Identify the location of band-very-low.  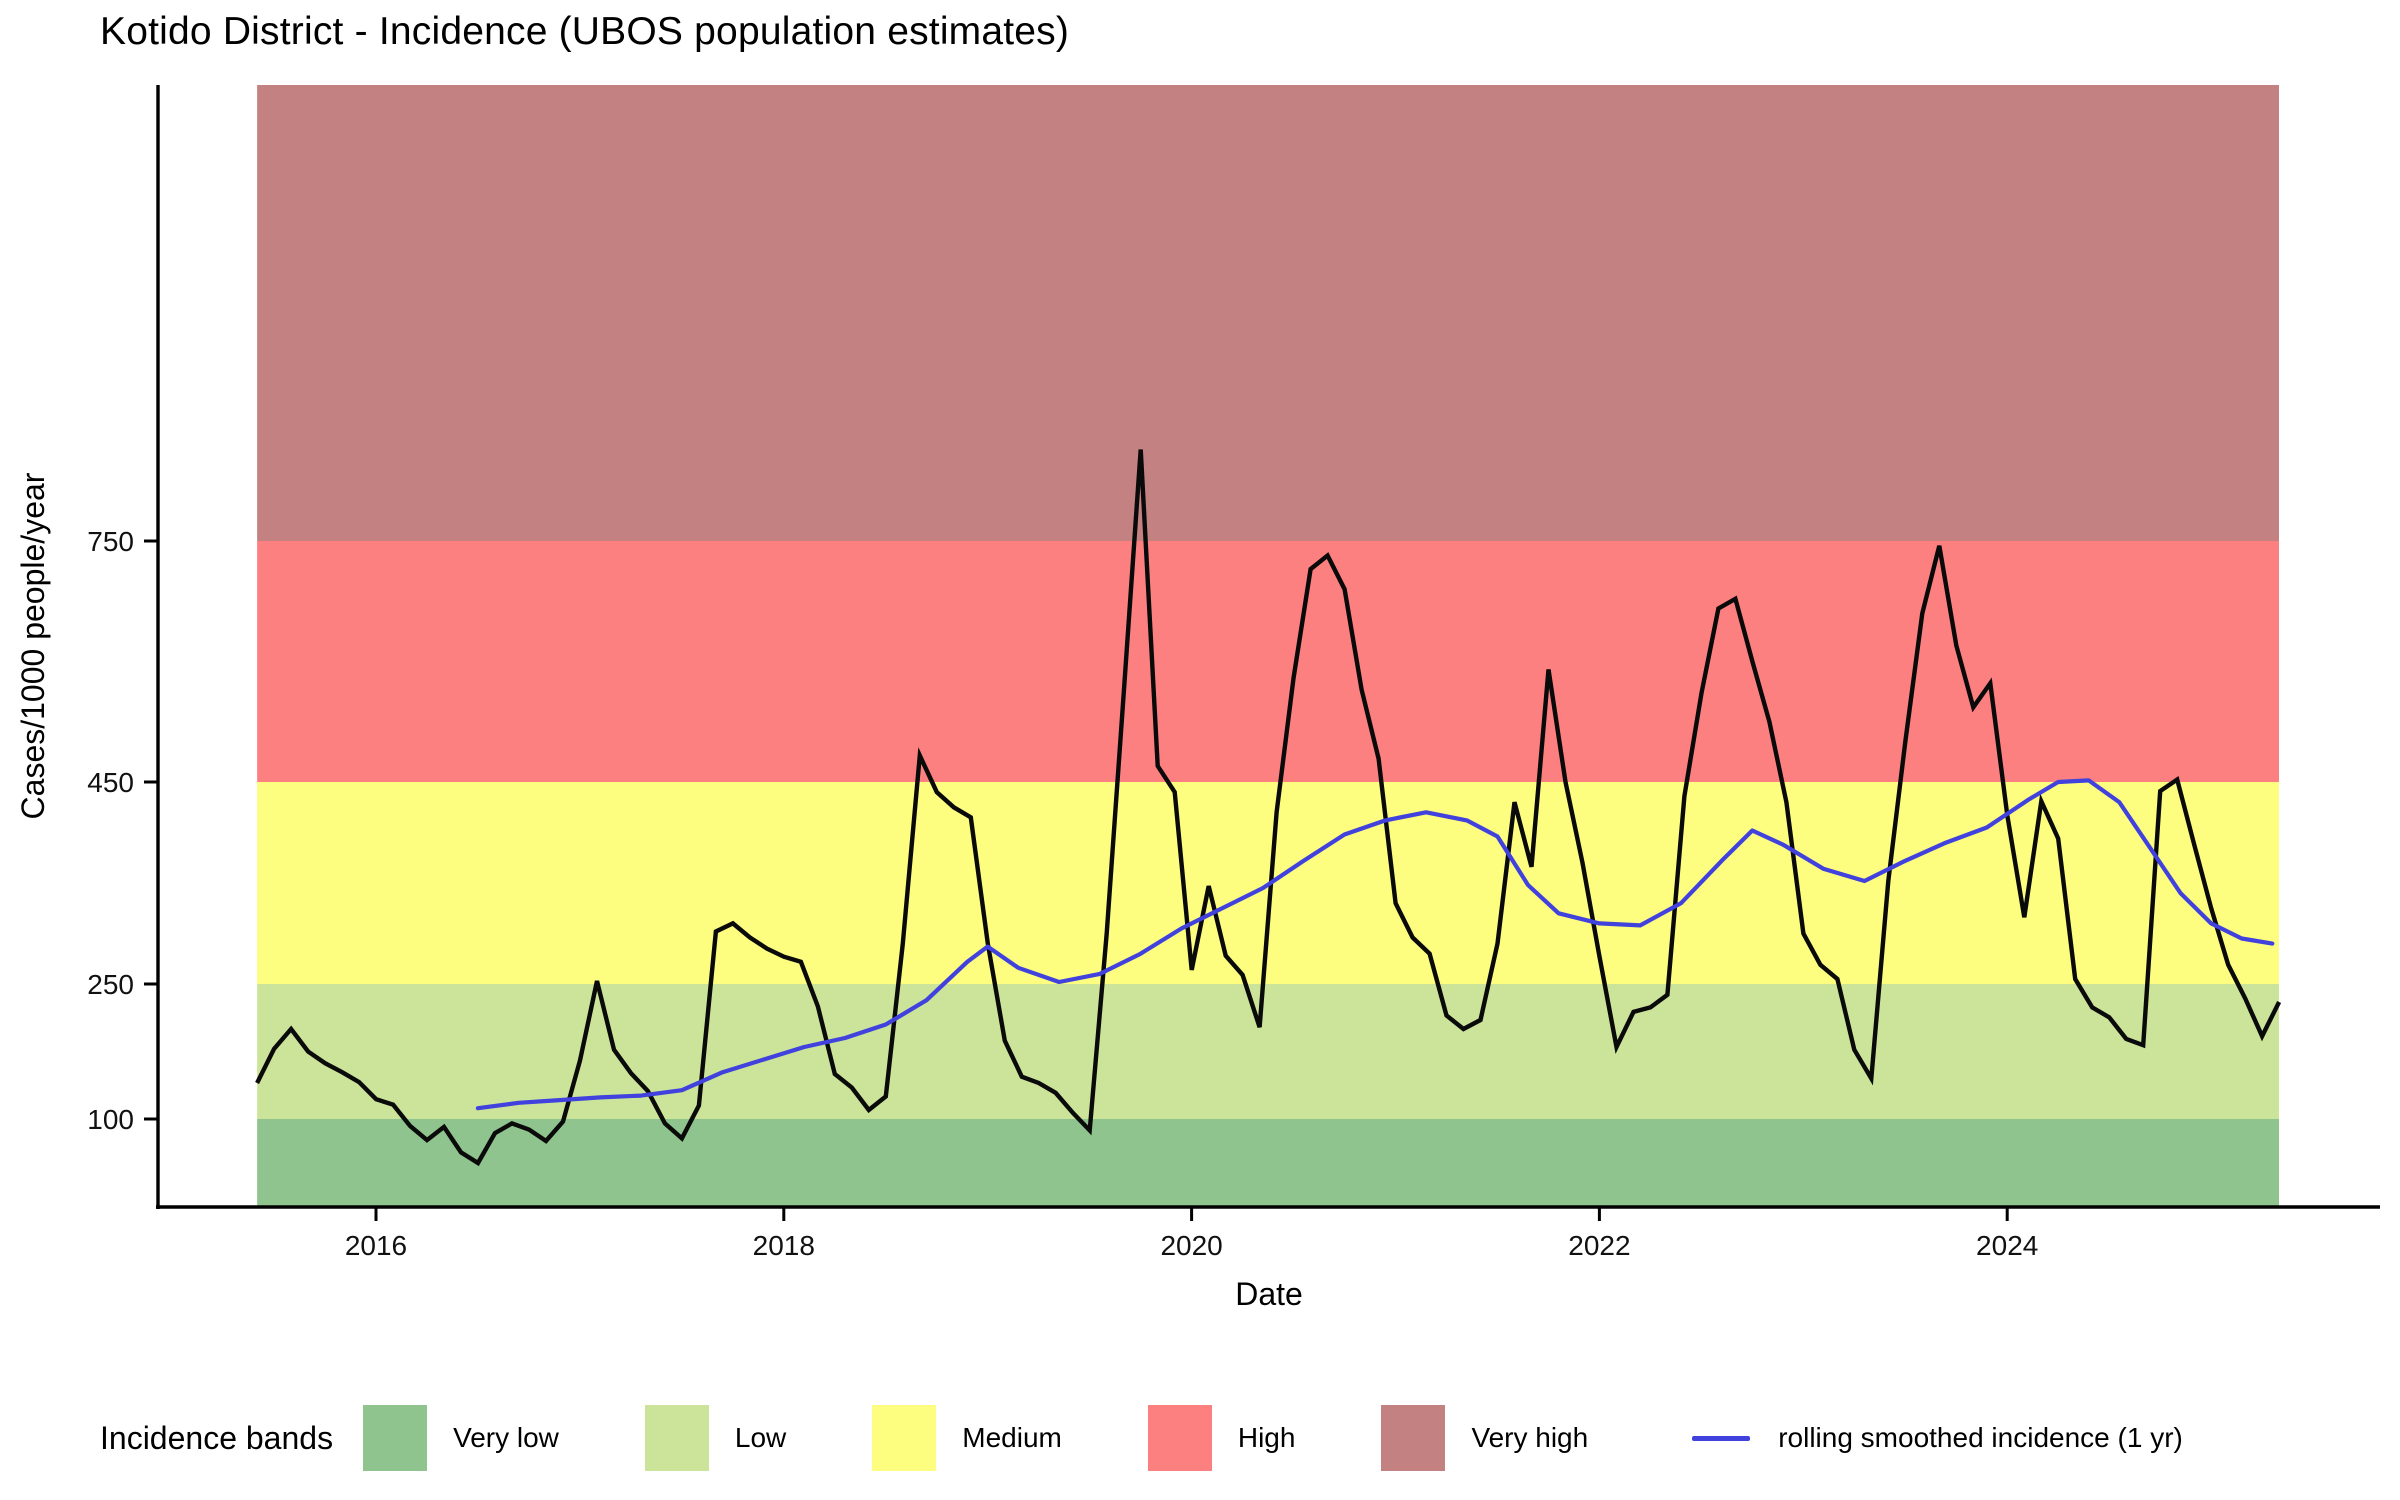
(1268, 1163).